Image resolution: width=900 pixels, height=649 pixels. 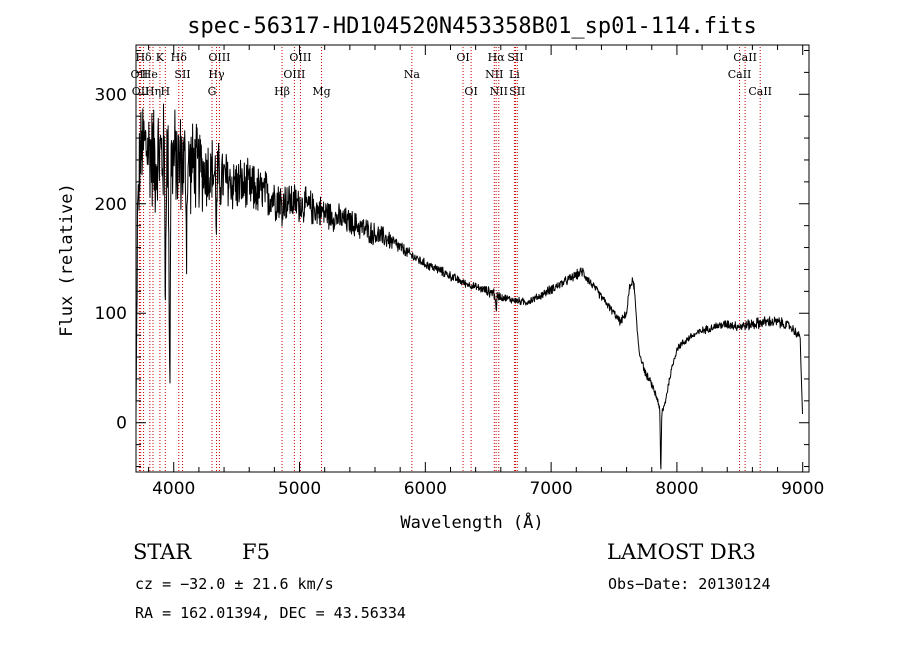 I want to click on spectral-line-label: Mg, so click(x=321, y=91).